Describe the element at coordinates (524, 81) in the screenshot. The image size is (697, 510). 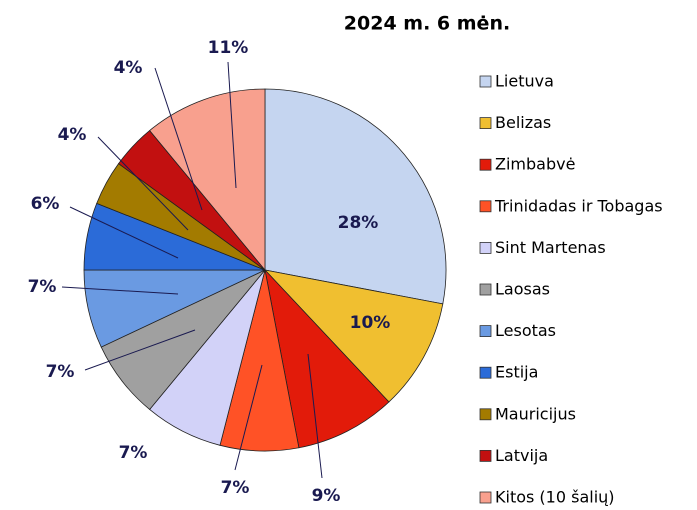
I see `legend-label: Lietuva` at that location.